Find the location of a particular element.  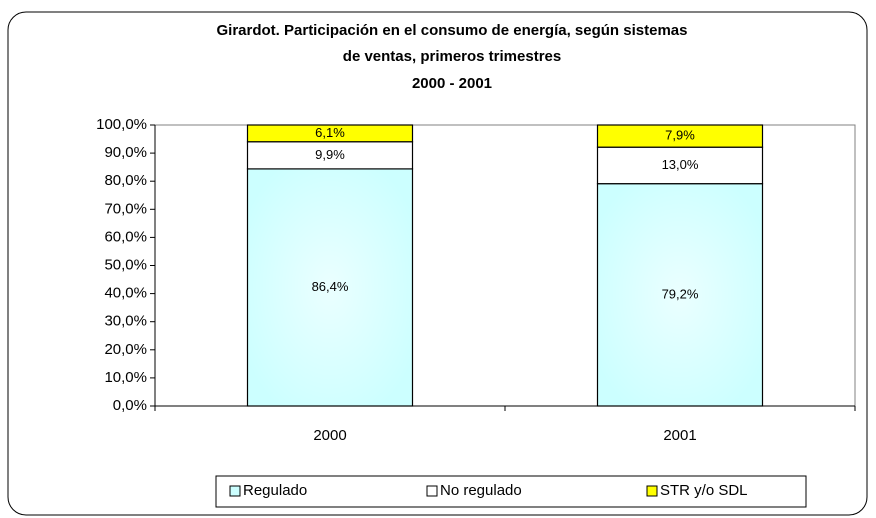

y-tick-label: 20,0% is located at coordinates (125, 349).